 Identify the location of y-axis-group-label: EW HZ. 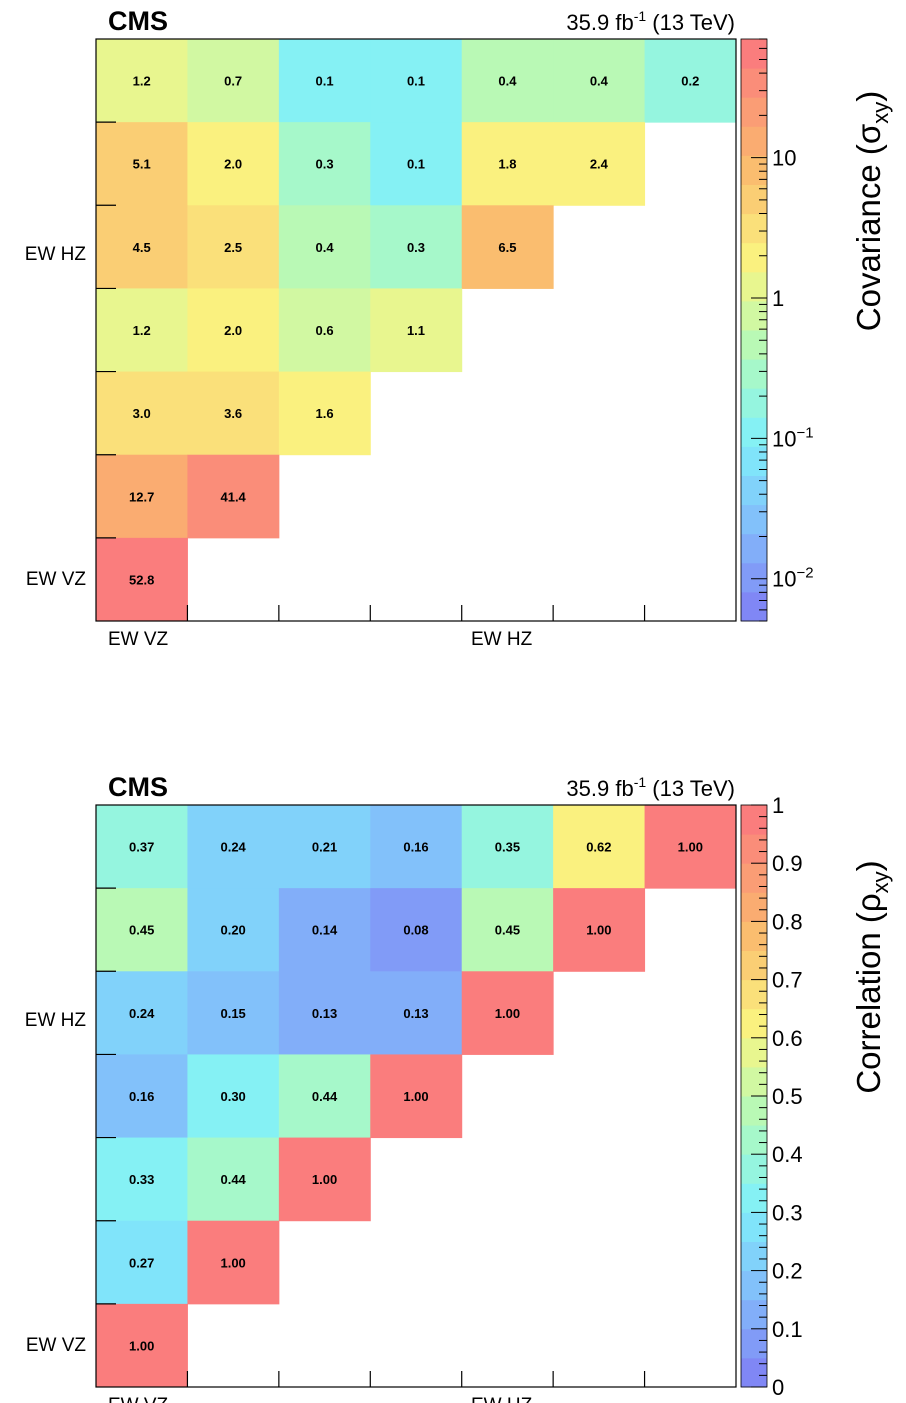
(56, 254).